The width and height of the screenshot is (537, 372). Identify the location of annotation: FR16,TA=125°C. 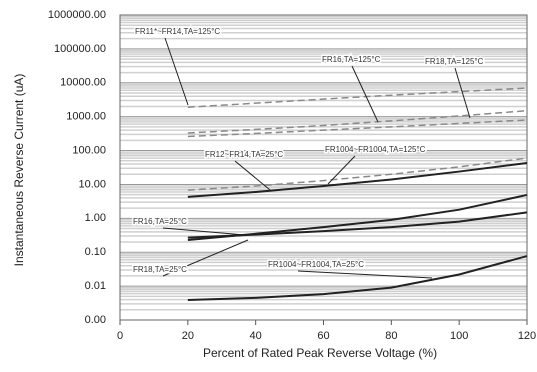
(351, 59).